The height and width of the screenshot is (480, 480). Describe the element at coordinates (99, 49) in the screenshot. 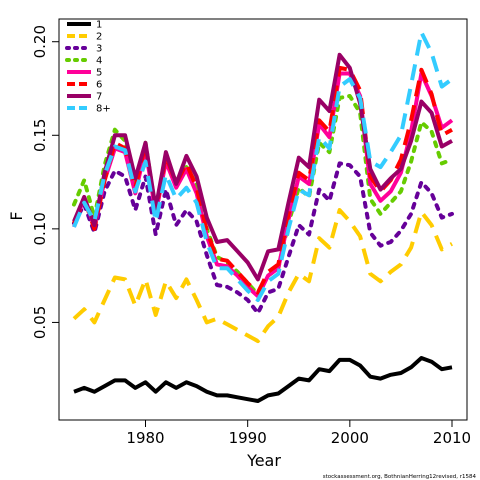

I see `legend-label: 3` at that location.